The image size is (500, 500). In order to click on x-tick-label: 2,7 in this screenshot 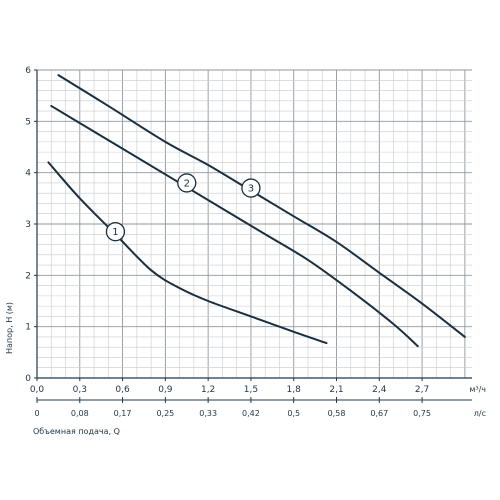, I will do `click(422, 390)`.